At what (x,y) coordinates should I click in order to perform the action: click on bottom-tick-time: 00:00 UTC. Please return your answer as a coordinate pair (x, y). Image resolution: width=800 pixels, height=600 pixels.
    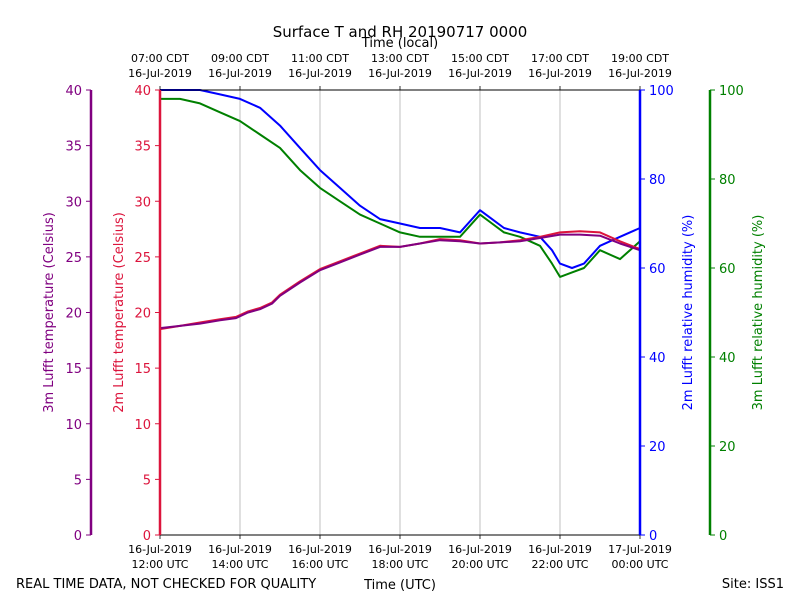
    Looking at the image, I should click on (639, 564).